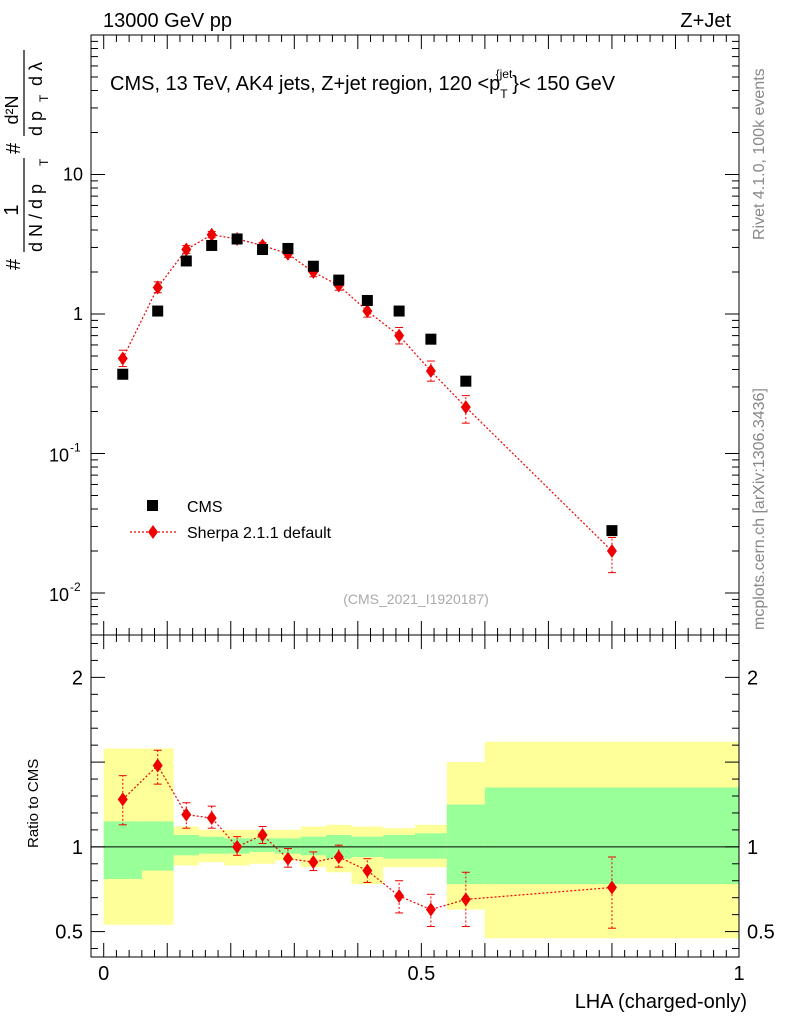  I want to click on x-tick-label: 0, so click(103, 974).